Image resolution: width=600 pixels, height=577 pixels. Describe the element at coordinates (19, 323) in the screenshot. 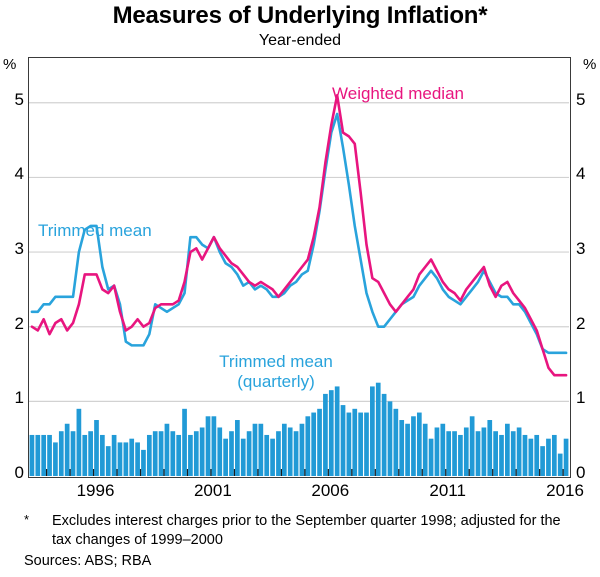

I see `y-tick-left-2: 2` at that location.